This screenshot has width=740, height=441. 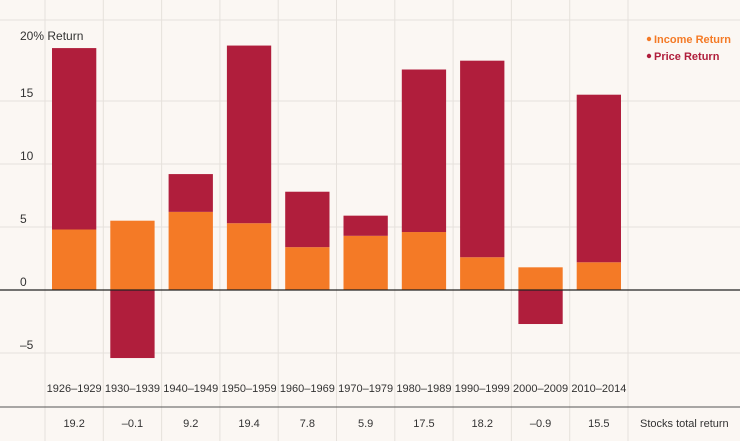 I want to click on total-return-value: –0.9, so click(x=540, y=424).